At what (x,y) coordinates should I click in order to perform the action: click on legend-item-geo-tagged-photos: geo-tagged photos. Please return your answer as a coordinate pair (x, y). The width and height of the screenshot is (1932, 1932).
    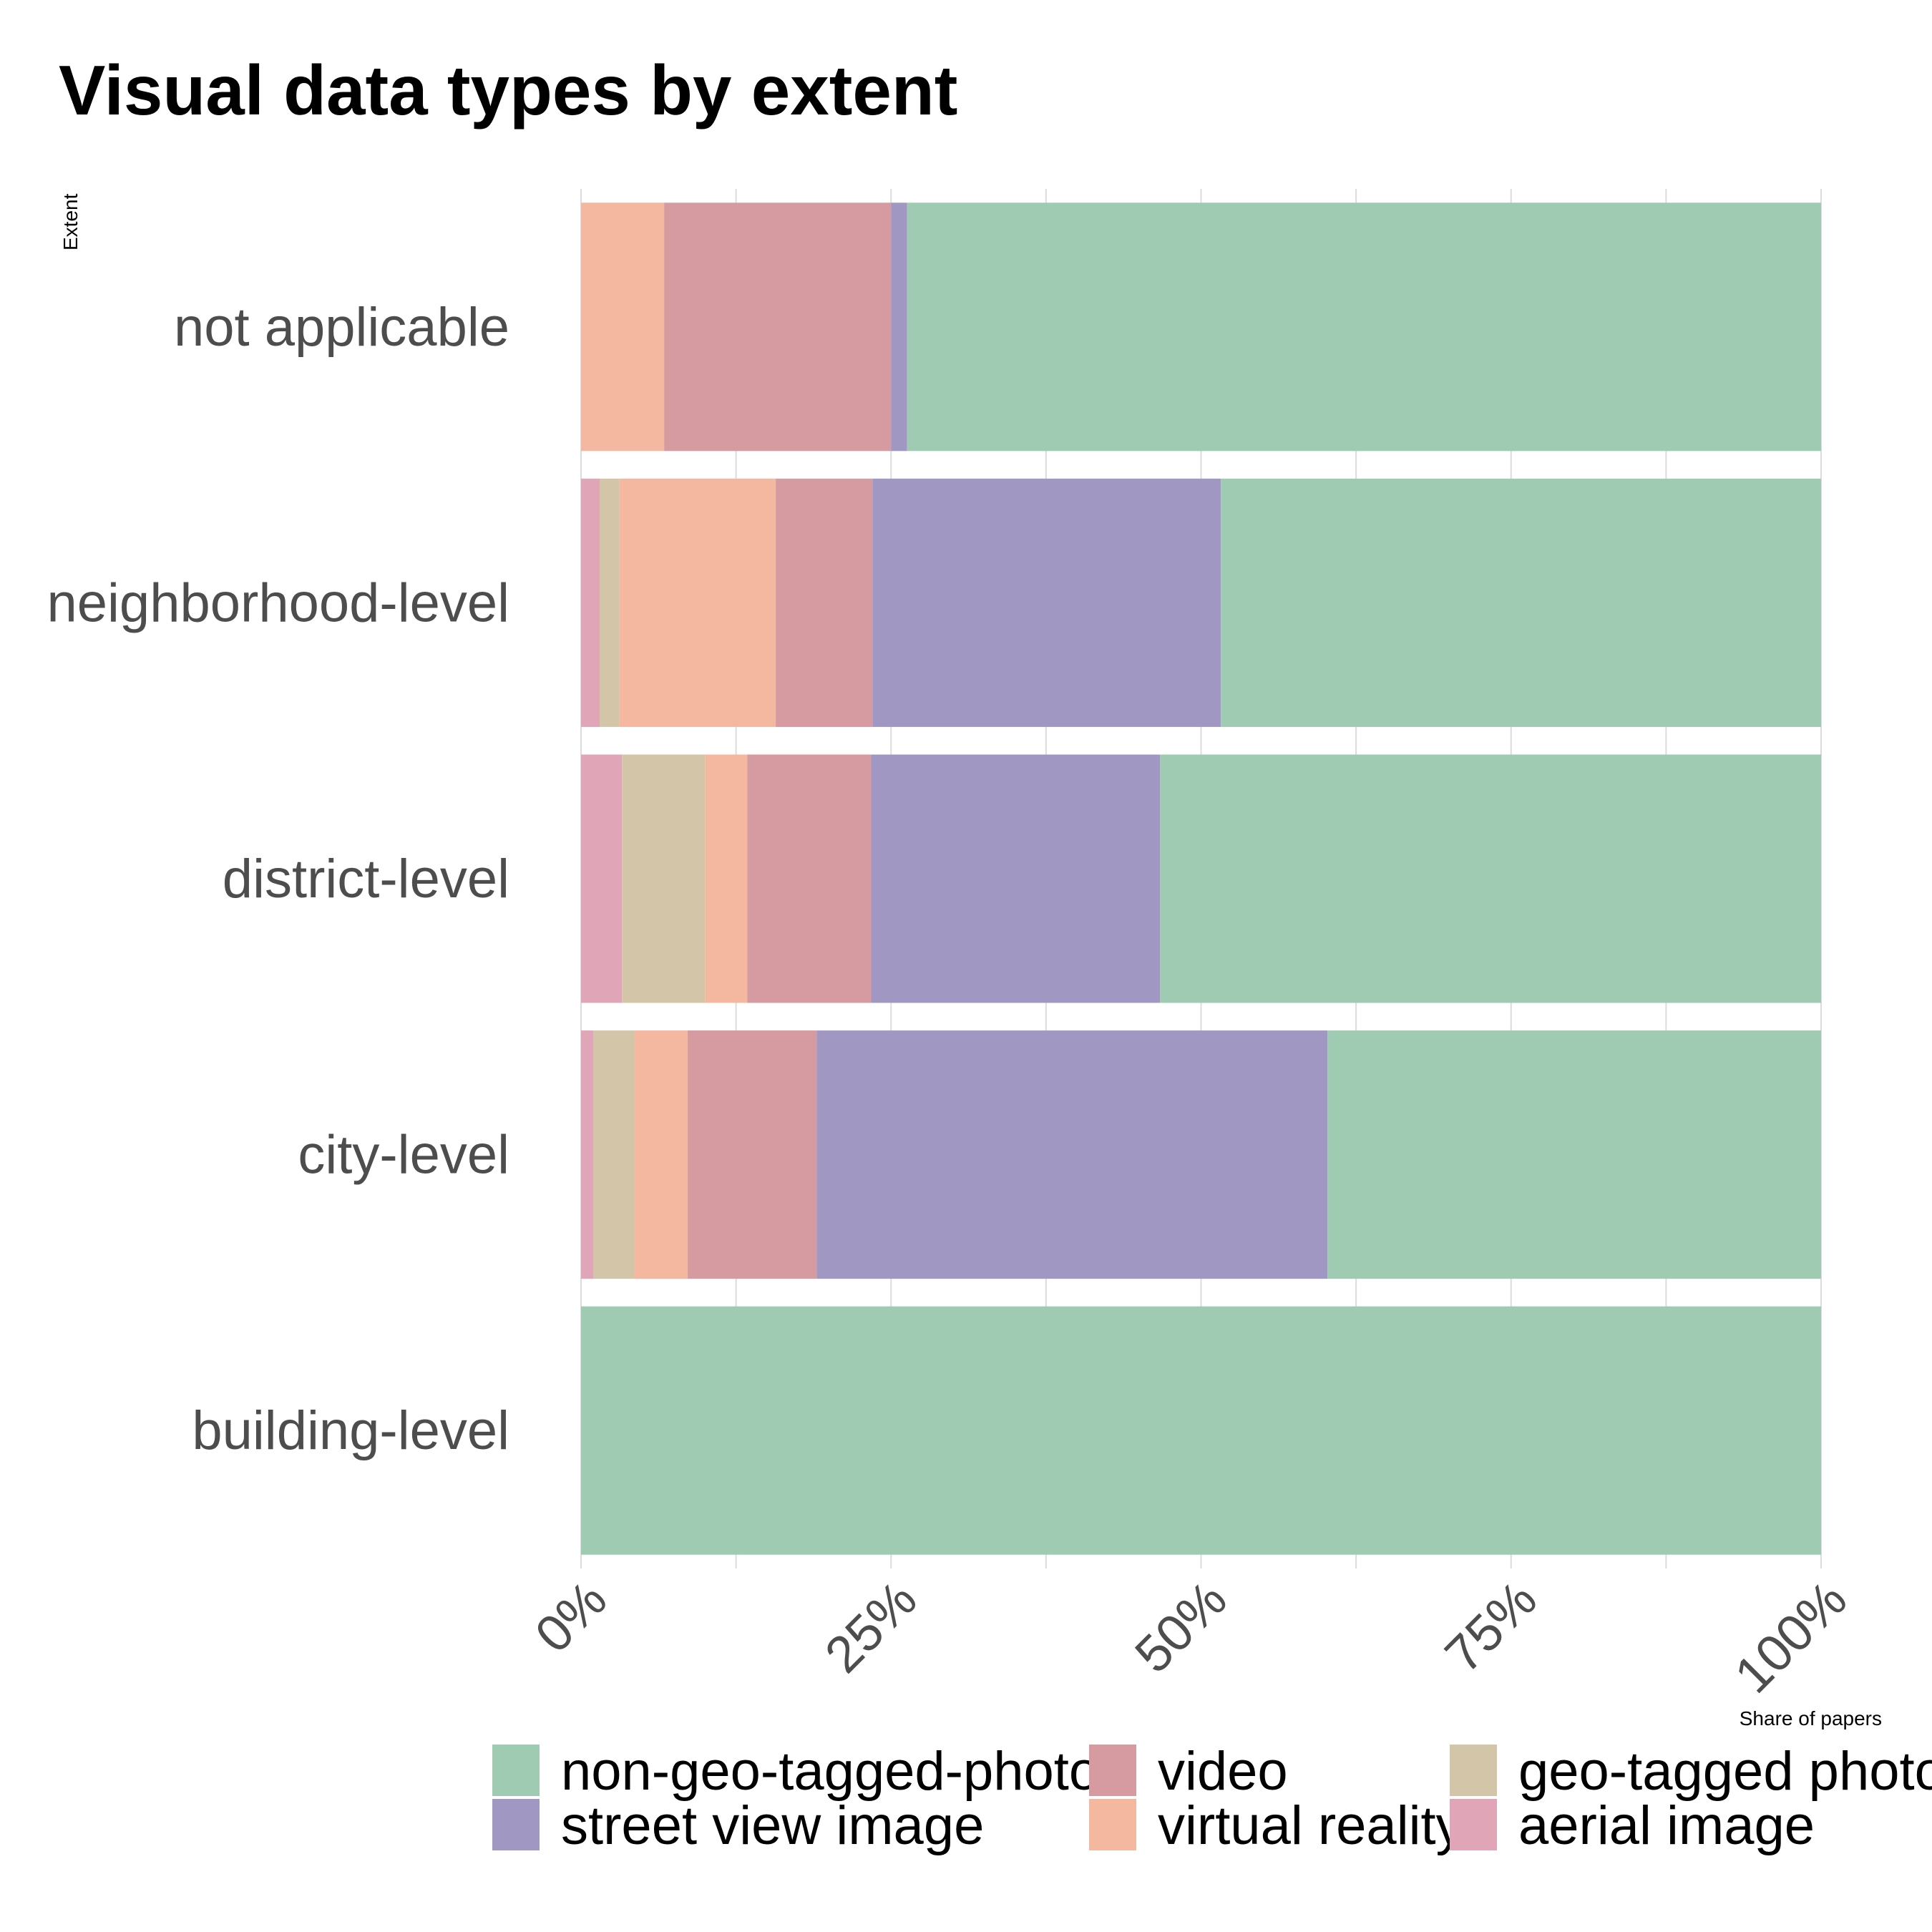
    Looking at the image, I should click on (1691, 1771).